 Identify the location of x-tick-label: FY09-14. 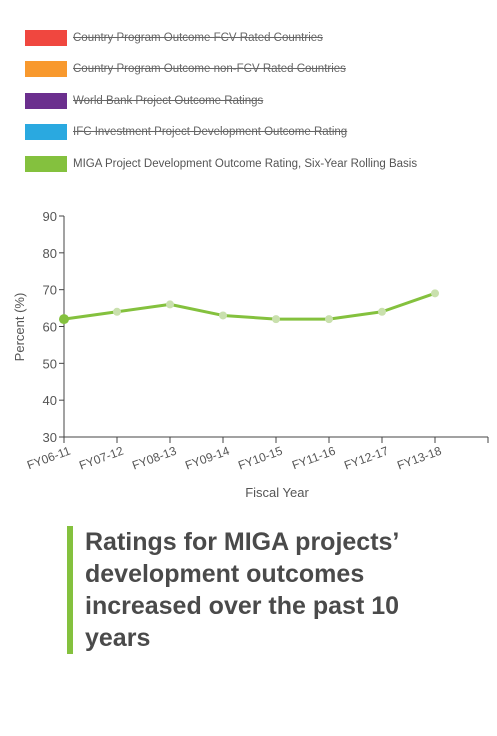
(207, 458).